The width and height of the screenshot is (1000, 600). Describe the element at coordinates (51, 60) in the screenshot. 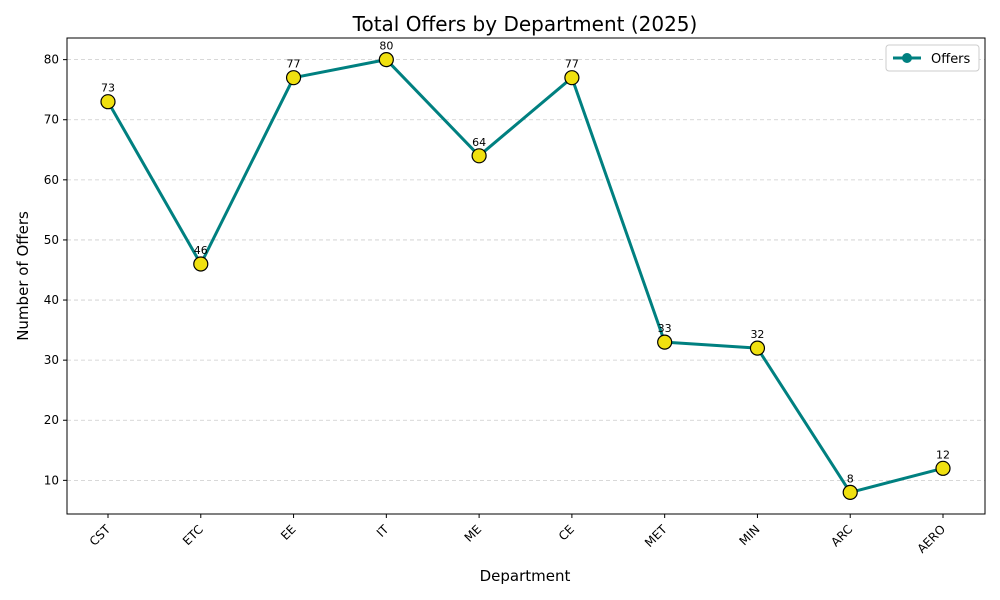

I see `y-tick-label-80: 80` at that location.